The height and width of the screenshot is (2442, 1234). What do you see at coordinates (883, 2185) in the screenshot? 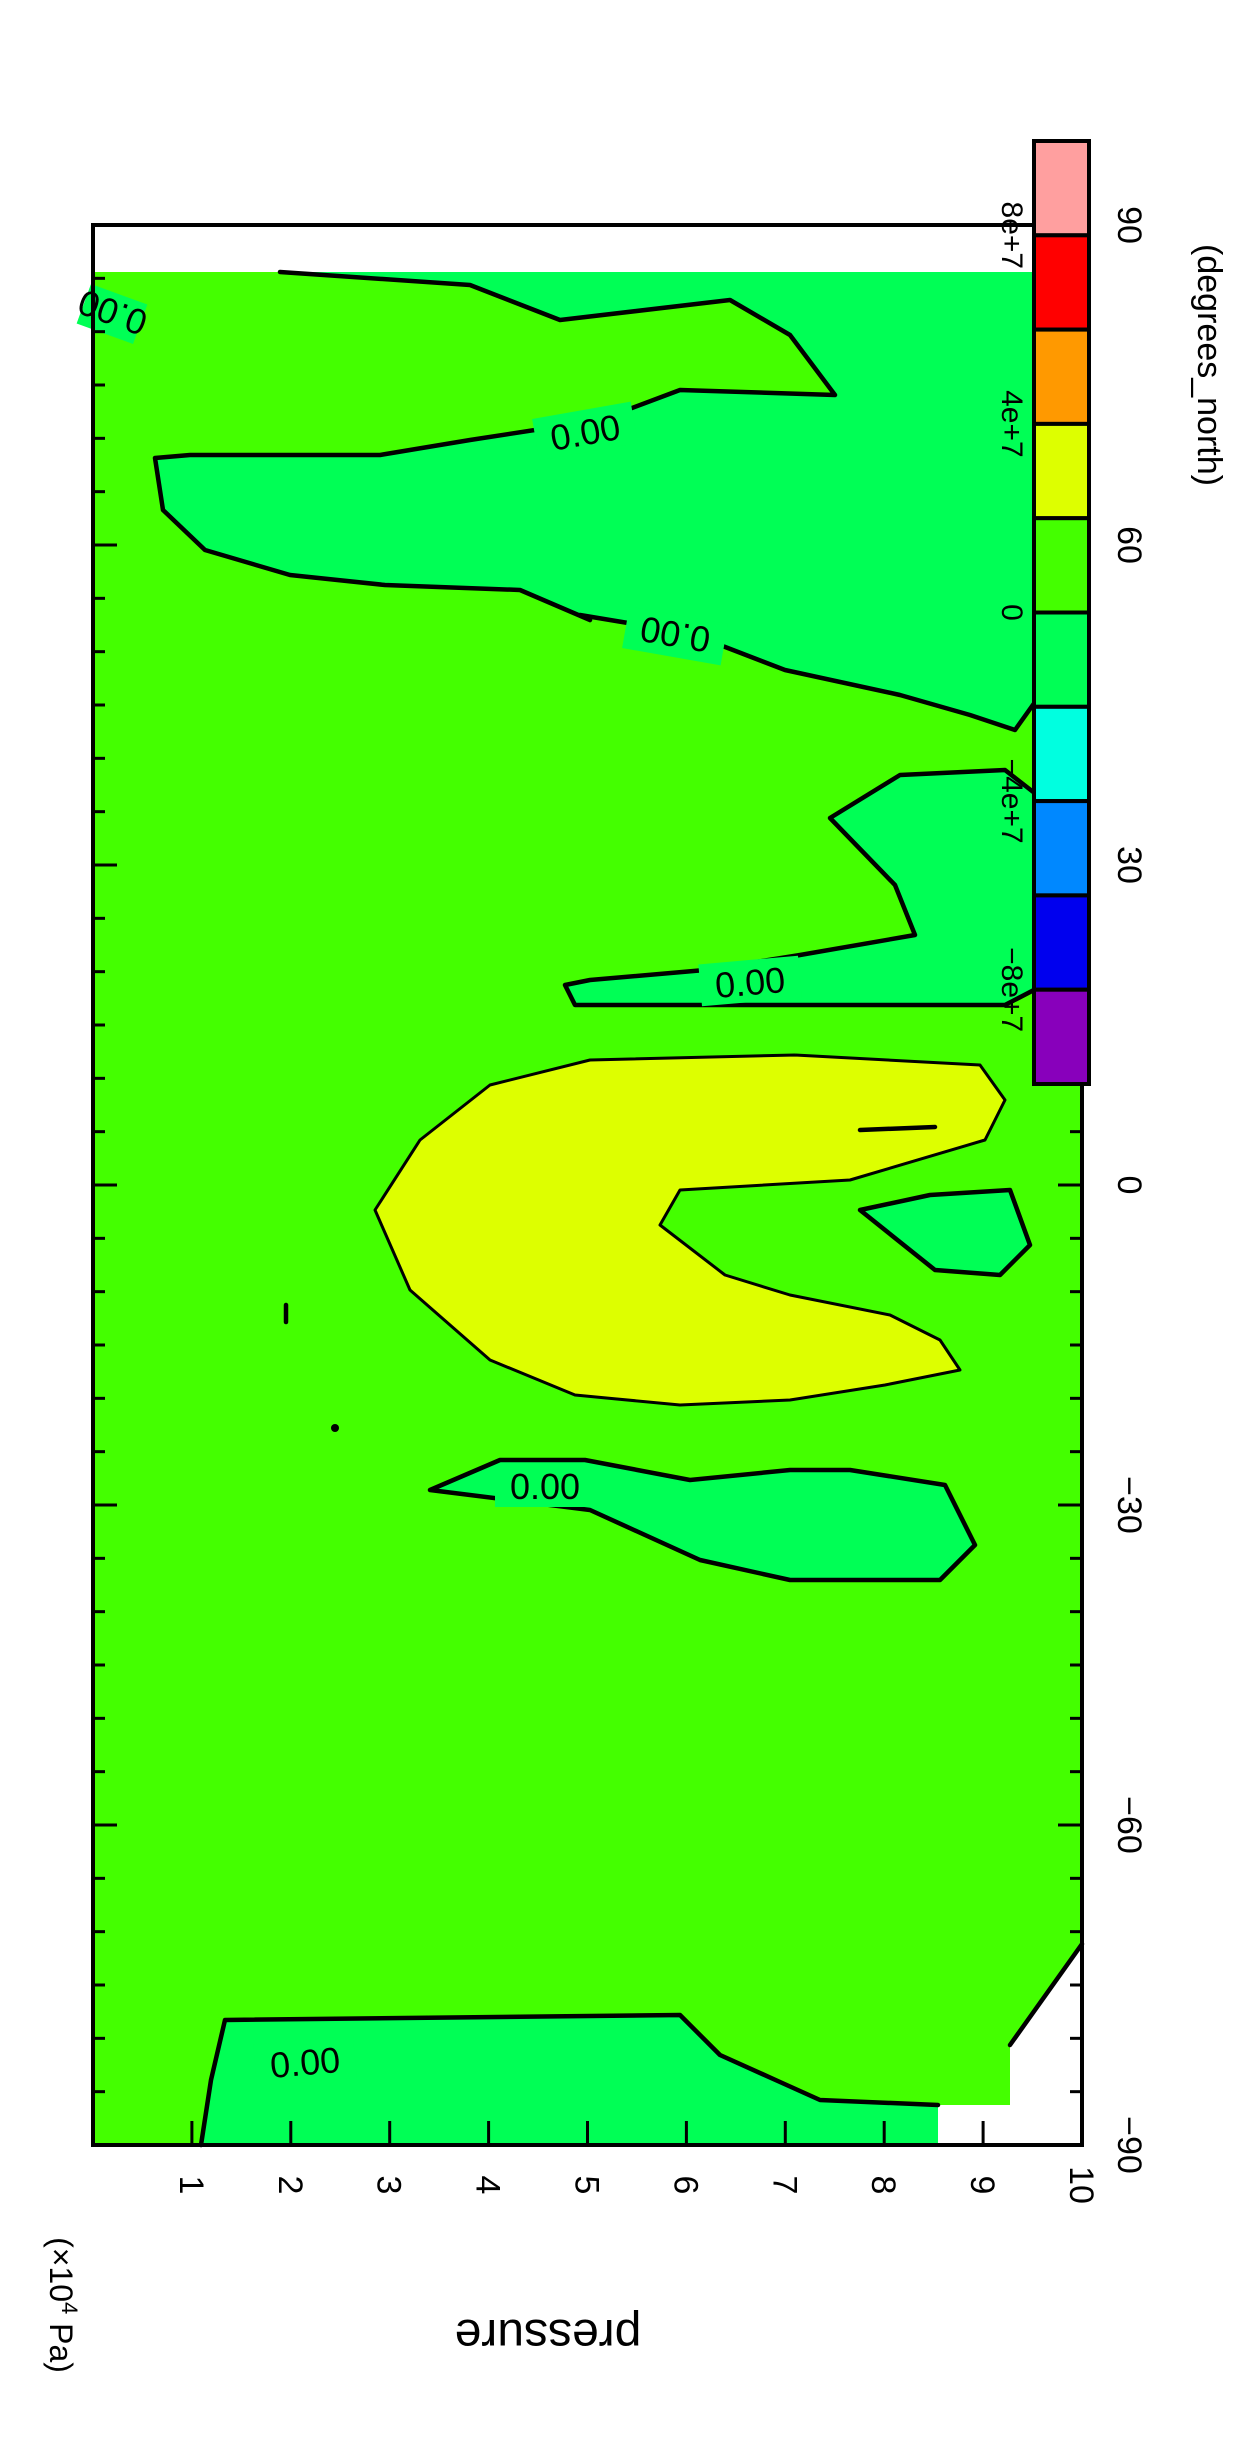
I see `pressure-tick-label: 8` at bounding box center [883, 2185].